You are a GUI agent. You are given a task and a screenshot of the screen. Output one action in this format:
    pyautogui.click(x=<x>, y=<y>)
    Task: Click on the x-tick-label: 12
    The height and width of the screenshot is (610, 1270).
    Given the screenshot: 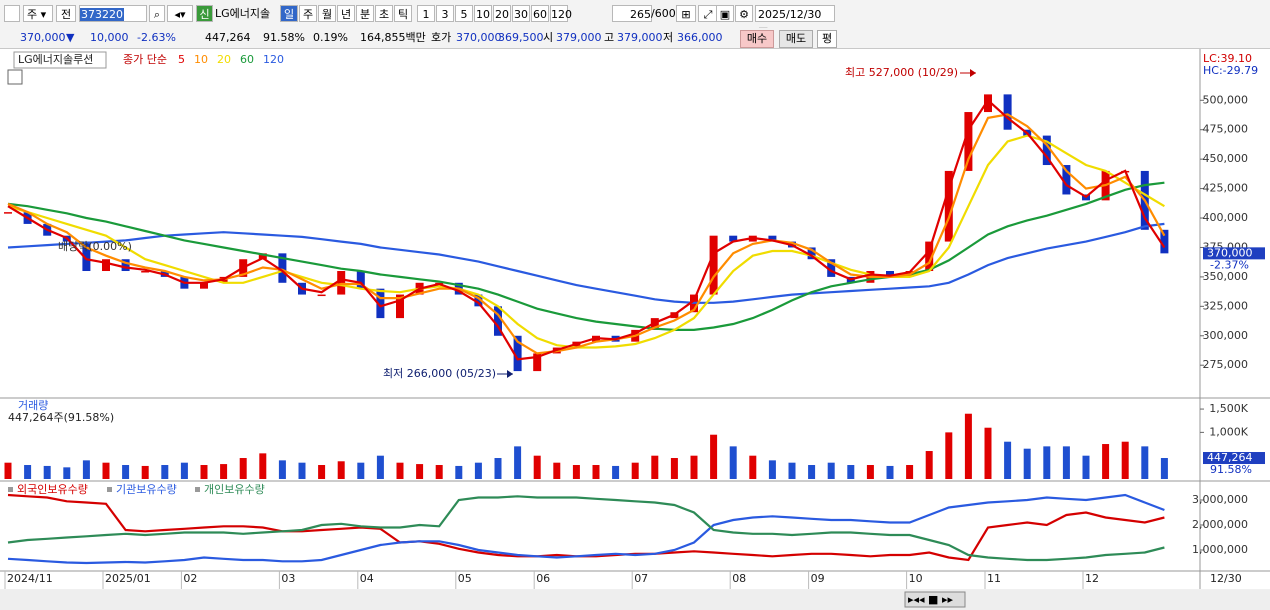 What is the action you would take?
    pyautogui.click(x=1092, y=578)
    